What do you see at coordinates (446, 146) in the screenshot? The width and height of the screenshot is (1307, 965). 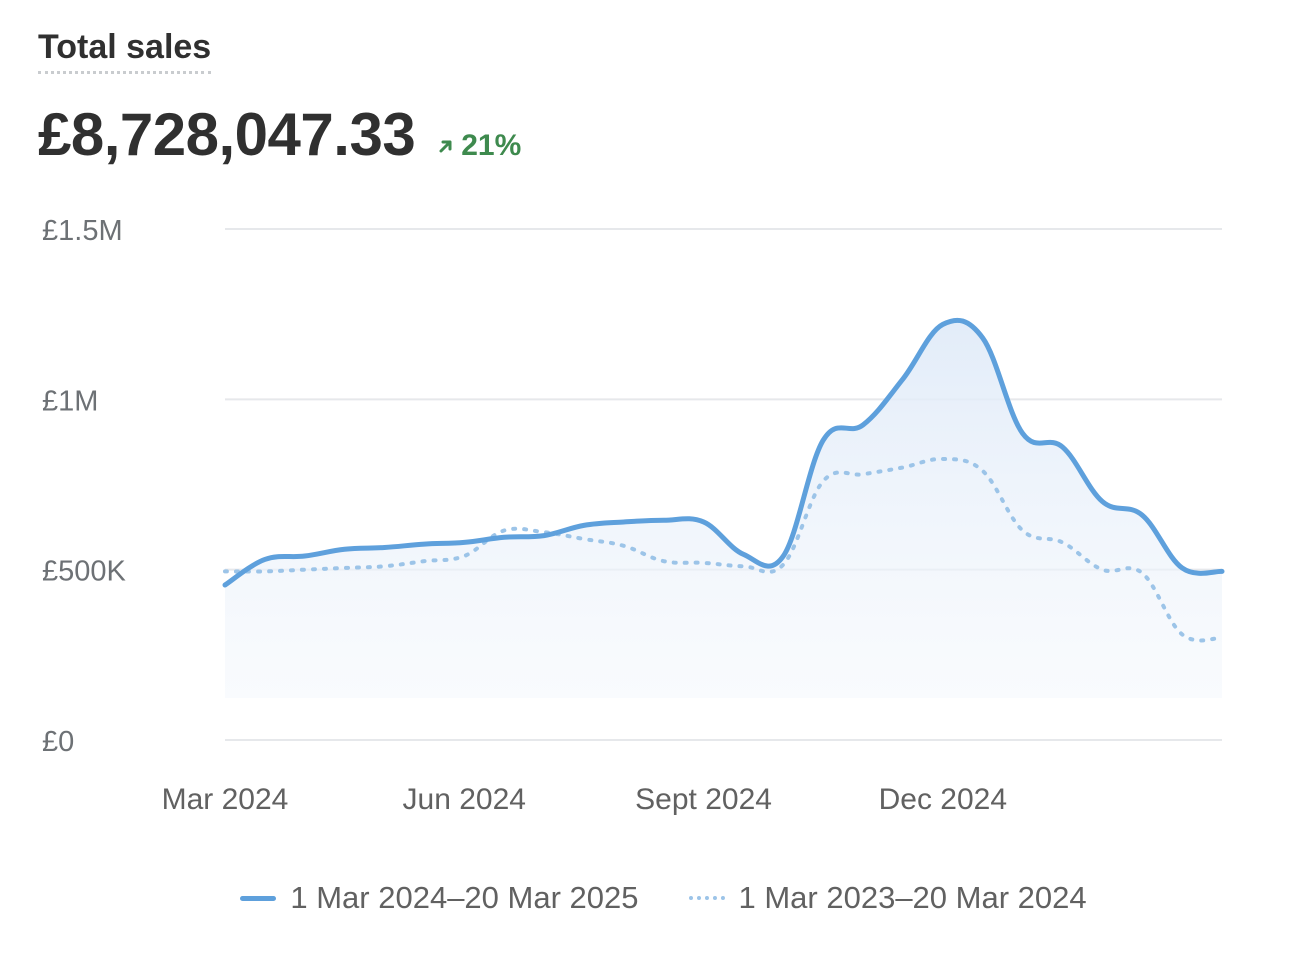 I see `arrow-up-right-icon` at bounding box center [446, 146].